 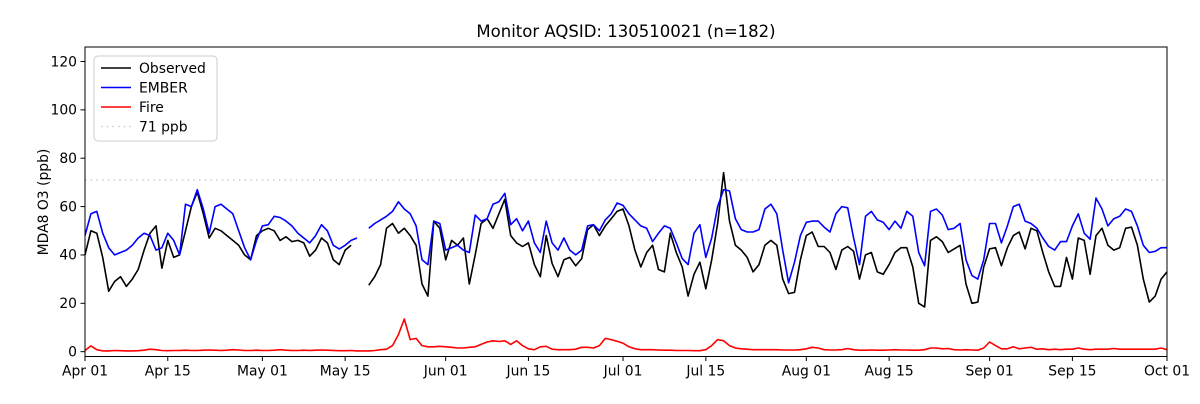 I want to click on y-tick-label: 0, so click(x=72, y=352).